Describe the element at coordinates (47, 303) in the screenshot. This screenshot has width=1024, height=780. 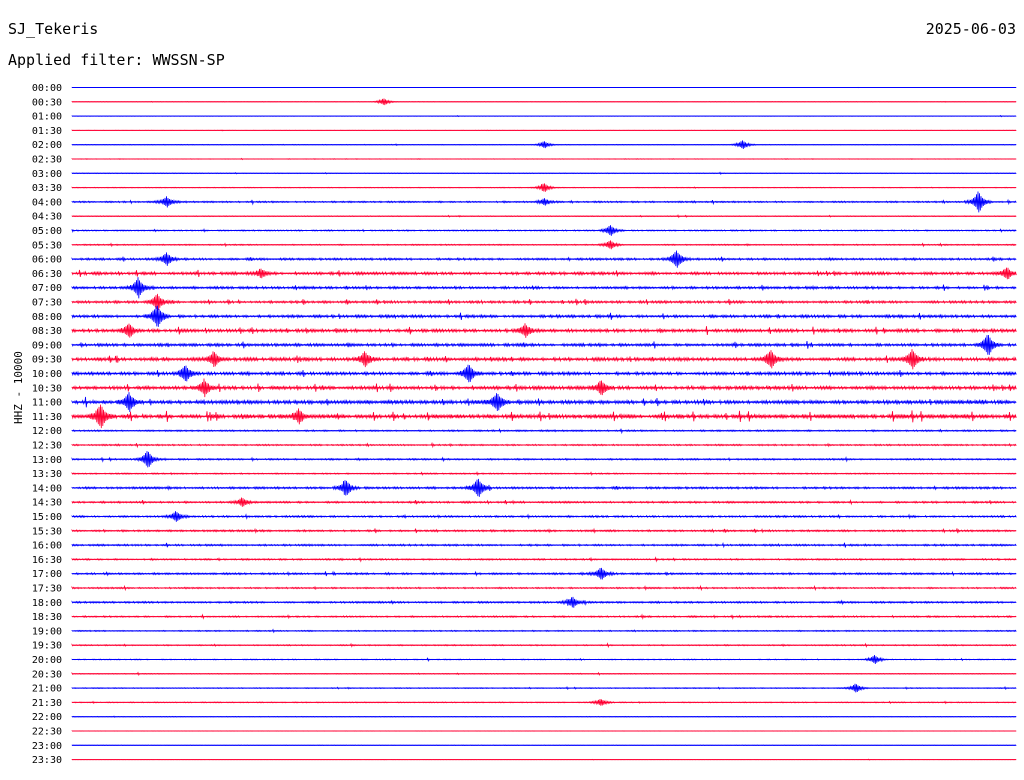
I see `row-time-label: 07:30` at that location.